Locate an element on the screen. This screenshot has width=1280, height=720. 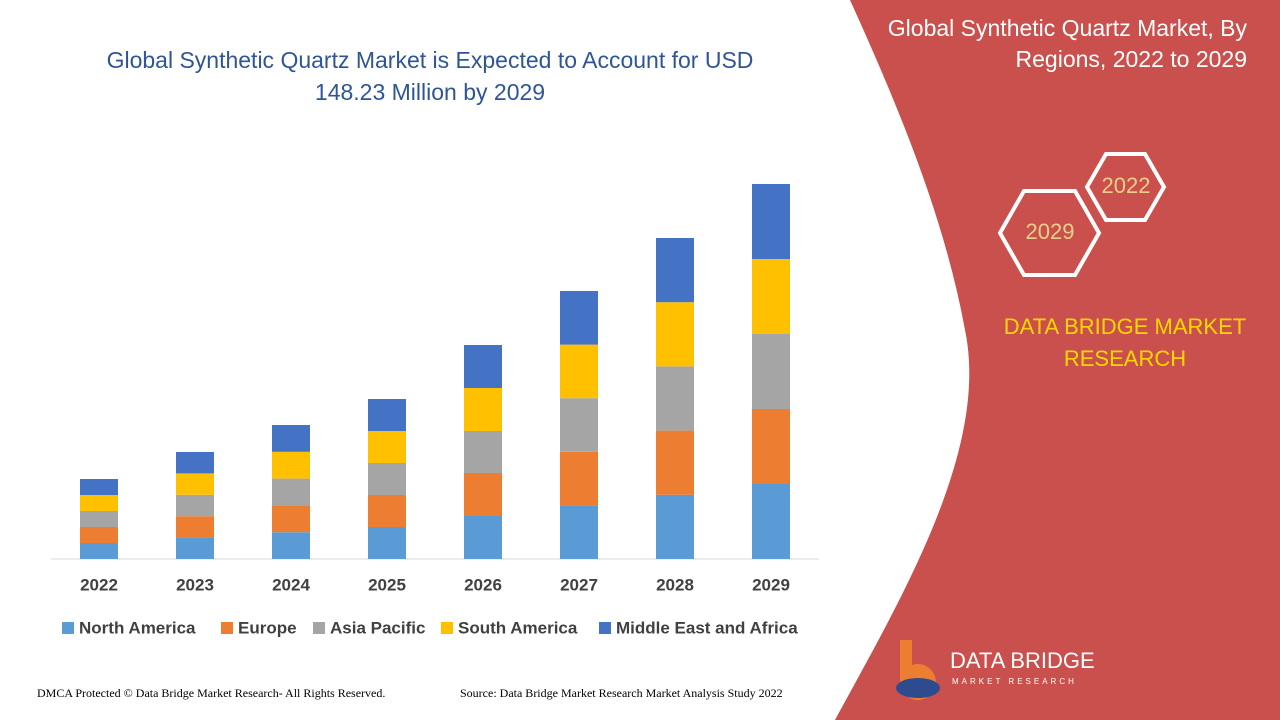
hex-label: 2029 is located at coordinates (1050, 231).